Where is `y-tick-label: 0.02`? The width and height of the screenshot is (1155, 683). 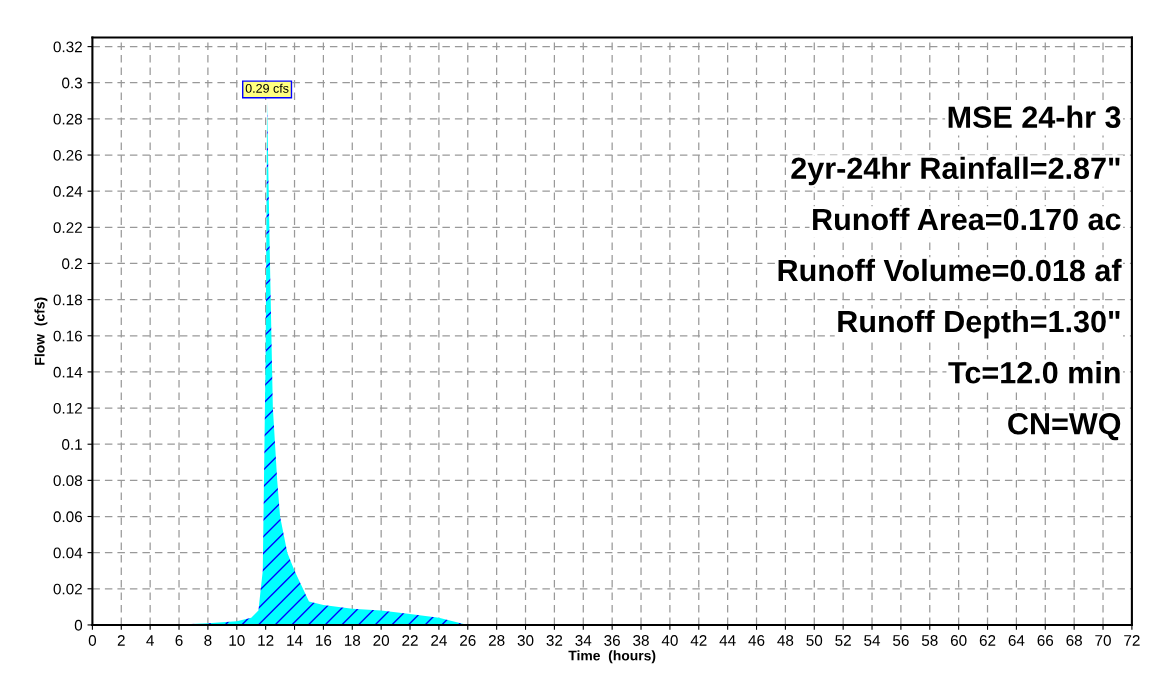
y-tick-label: 0.02 is located at coordinates (67, 589).